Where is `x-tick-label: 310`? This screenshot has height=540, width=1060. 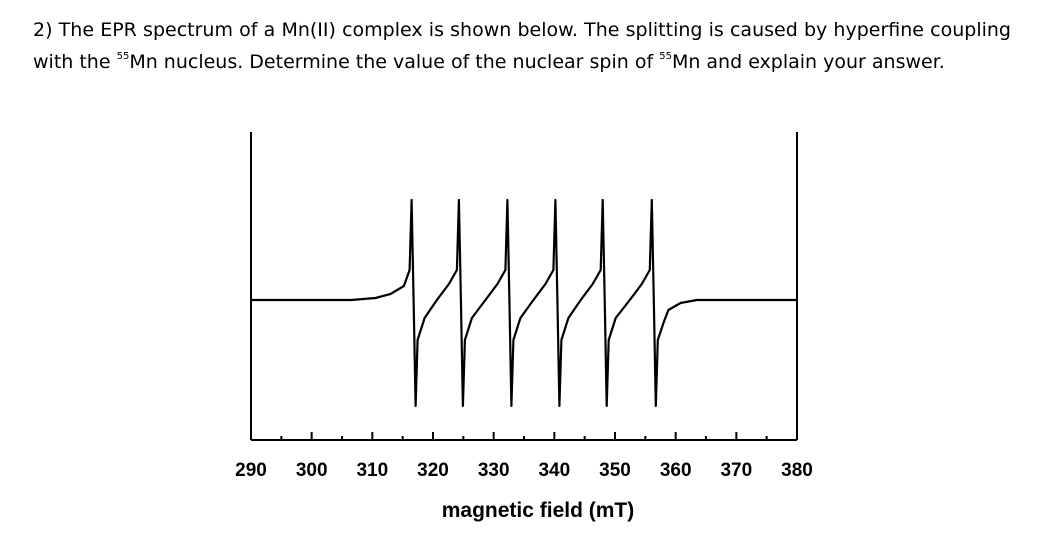 x-tick-label: 310 is located at coordinates (372, 470).